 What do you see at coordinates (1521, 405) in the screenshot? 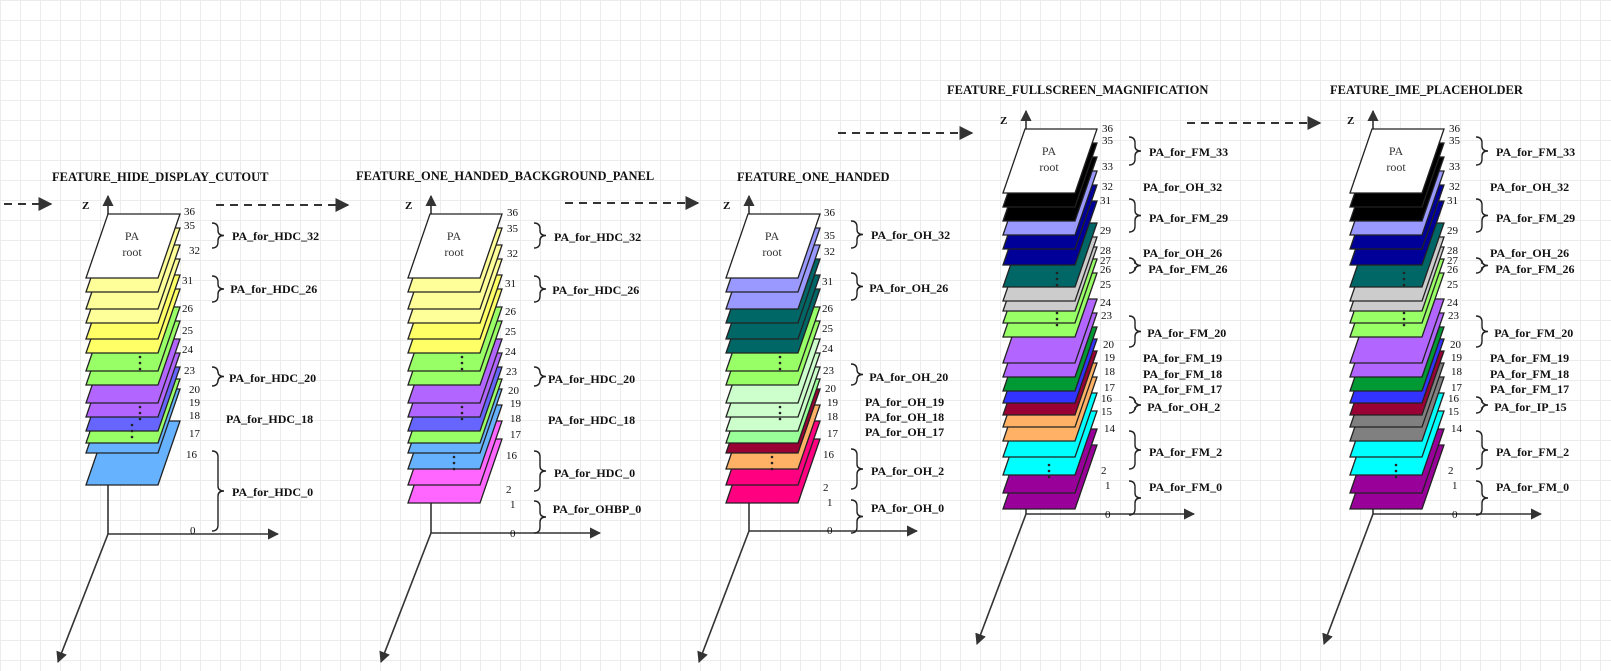
I see `pa-label-group: PA_for_IP_15` at bounding box center [1521, 405].